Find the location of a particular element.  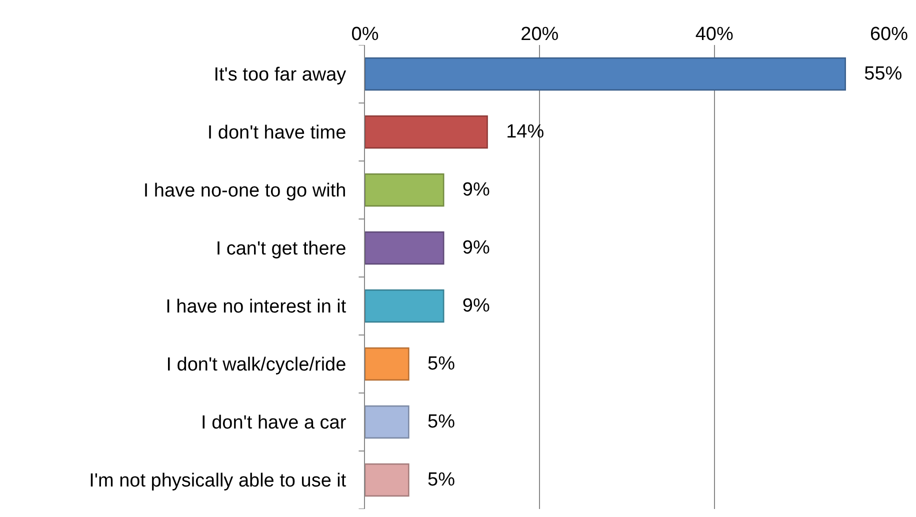

y-tick-label: I don't have a car is located at coordinates (274, 423).